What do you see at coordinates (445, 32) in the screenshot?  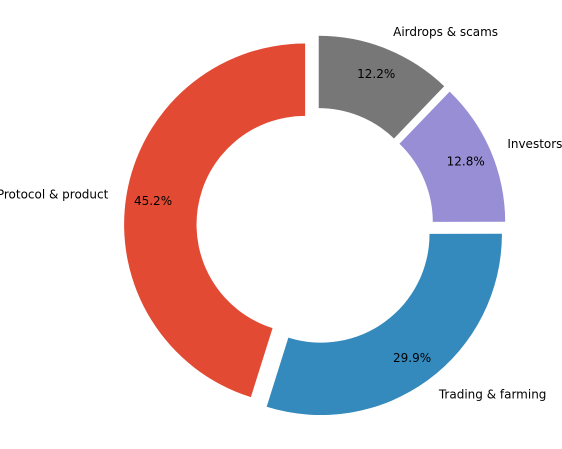 I see `category-label-airdrops-scams: Airdrops & scams` at bounding box center [445, 32].